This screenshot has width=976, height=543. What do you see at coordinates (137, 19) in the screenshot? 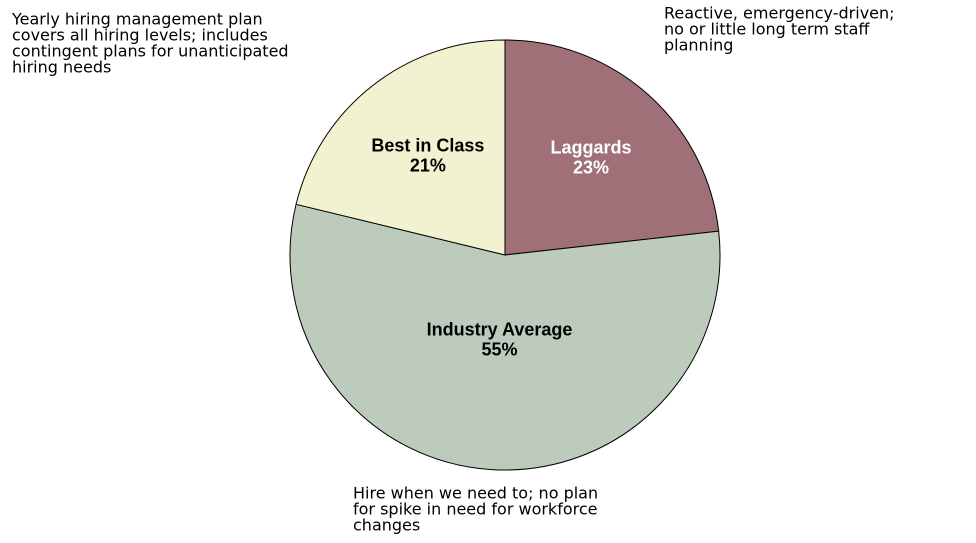
I see `annotation: Yearly hiring management plan` at bounding box center [137, 19].